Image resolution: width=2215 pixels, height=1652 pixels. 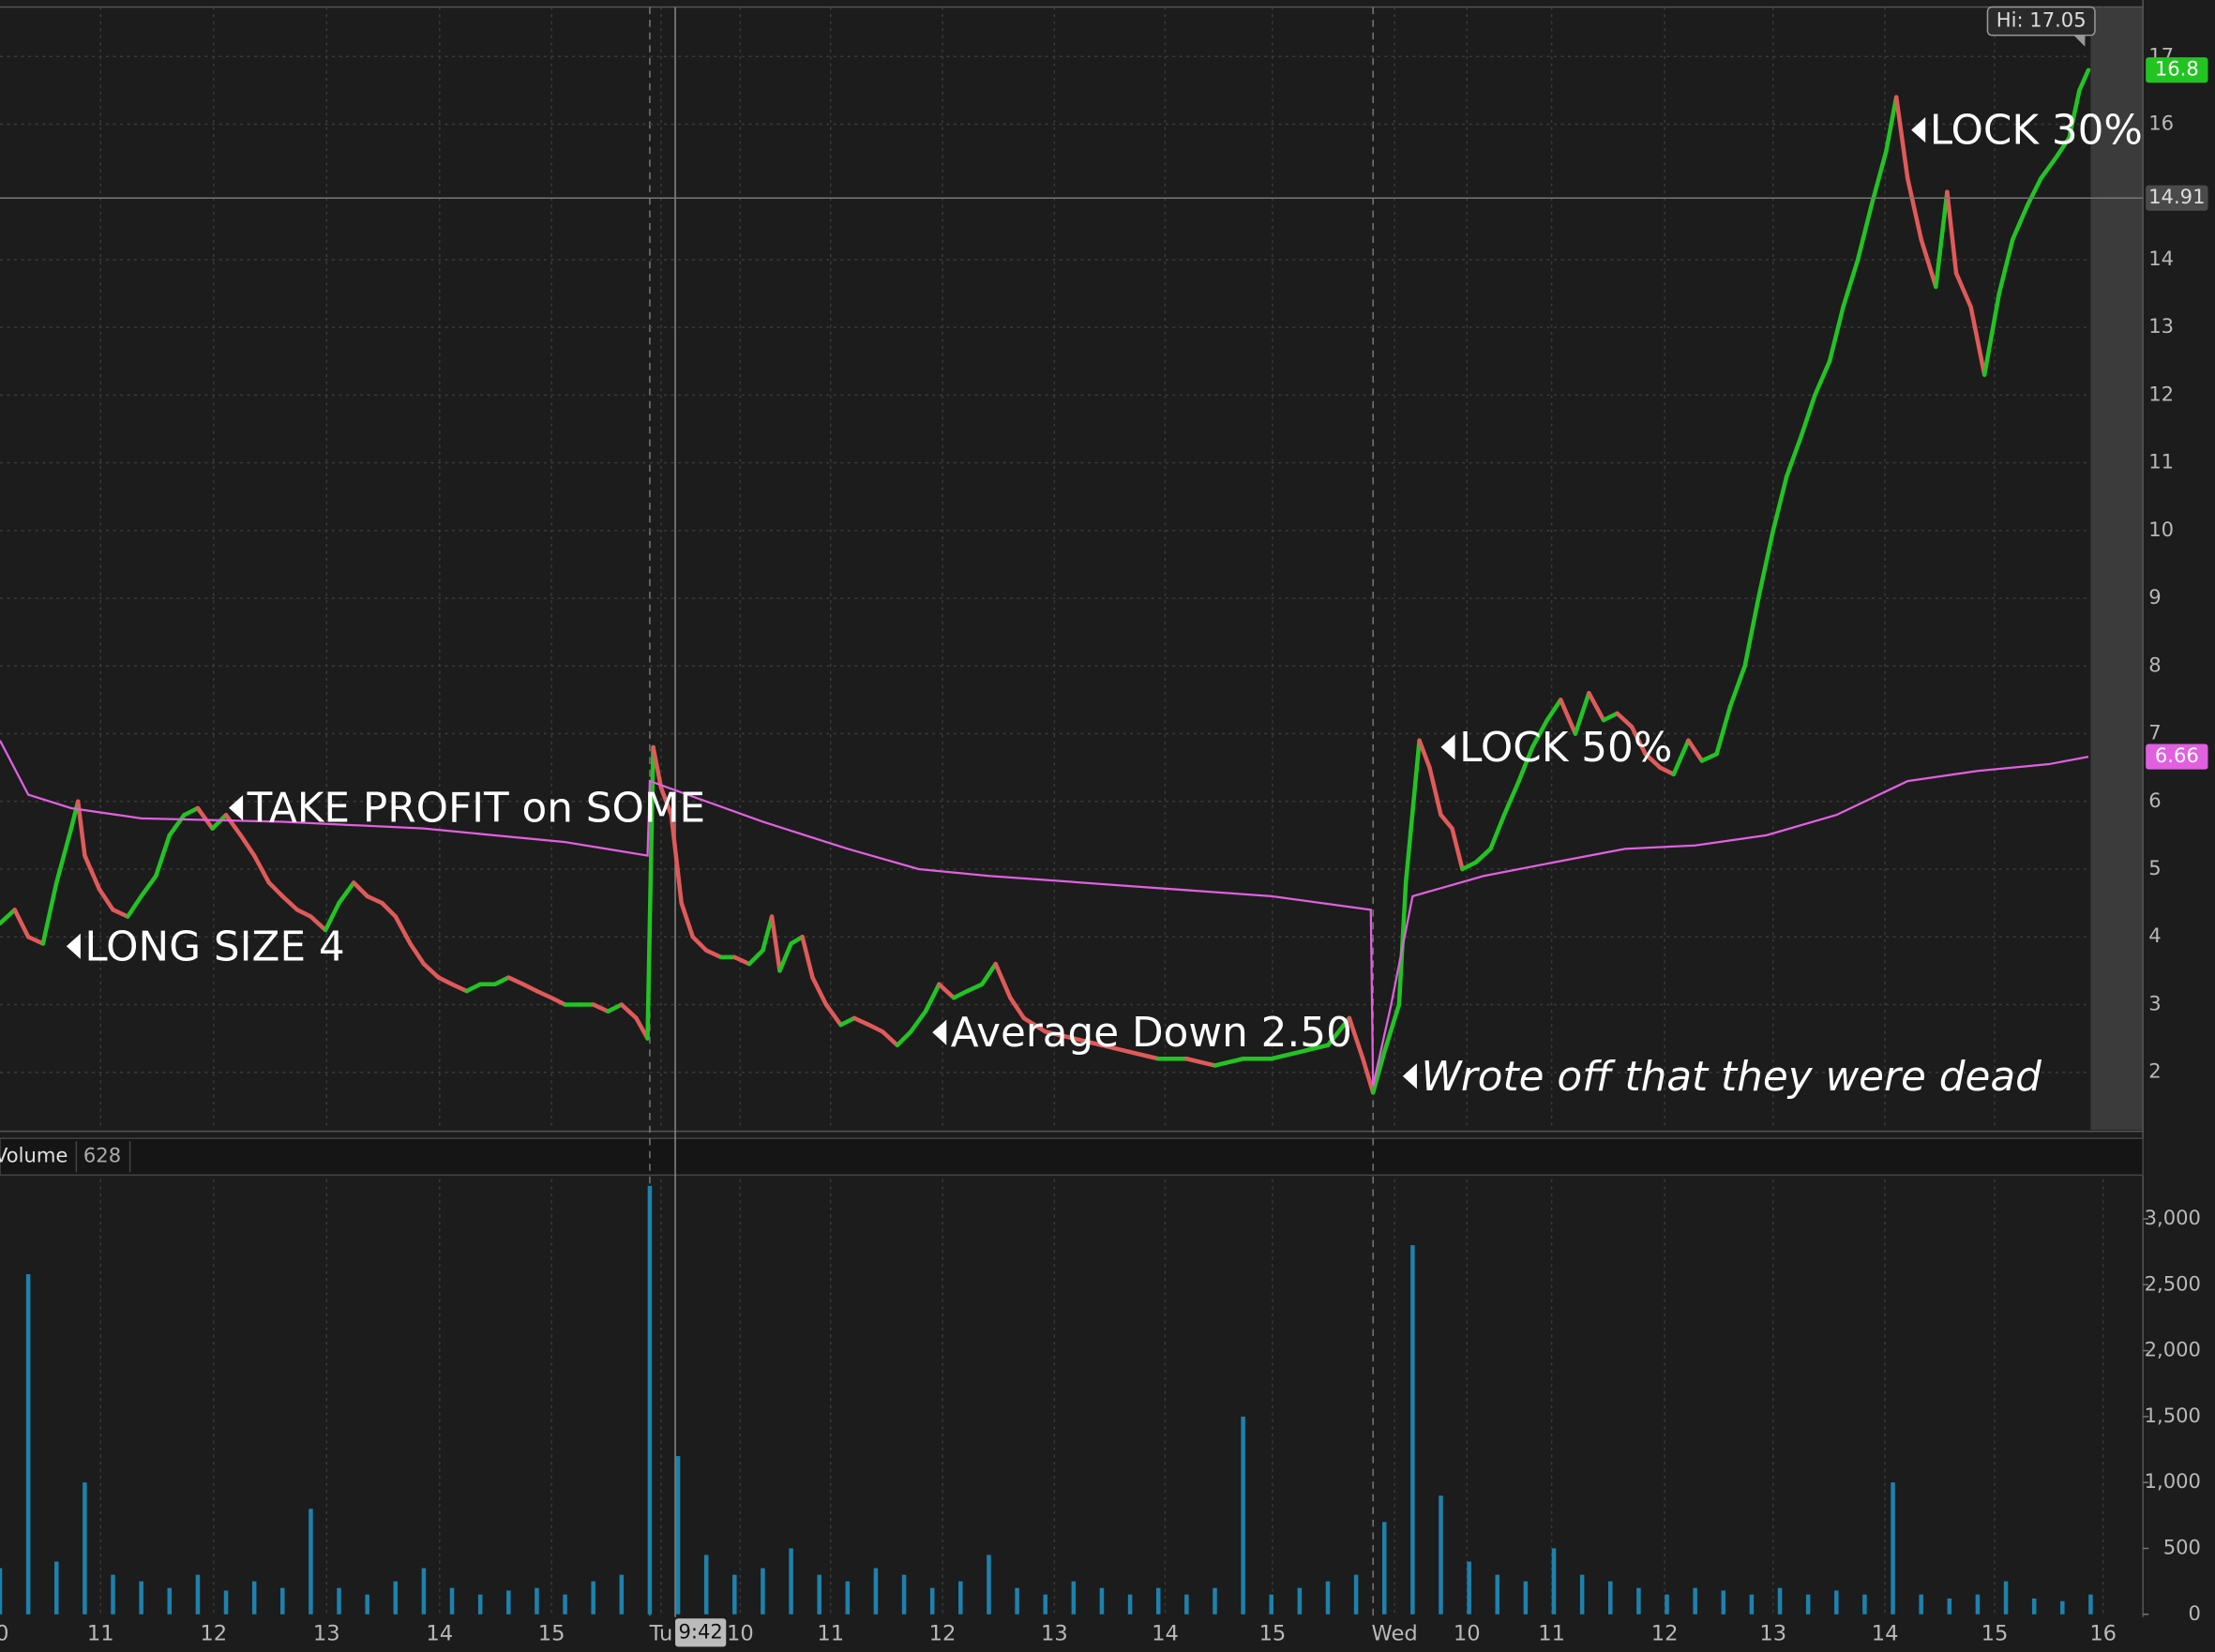 I want to click on annotation: LOCK 30%, so click(x=2036, y=131).